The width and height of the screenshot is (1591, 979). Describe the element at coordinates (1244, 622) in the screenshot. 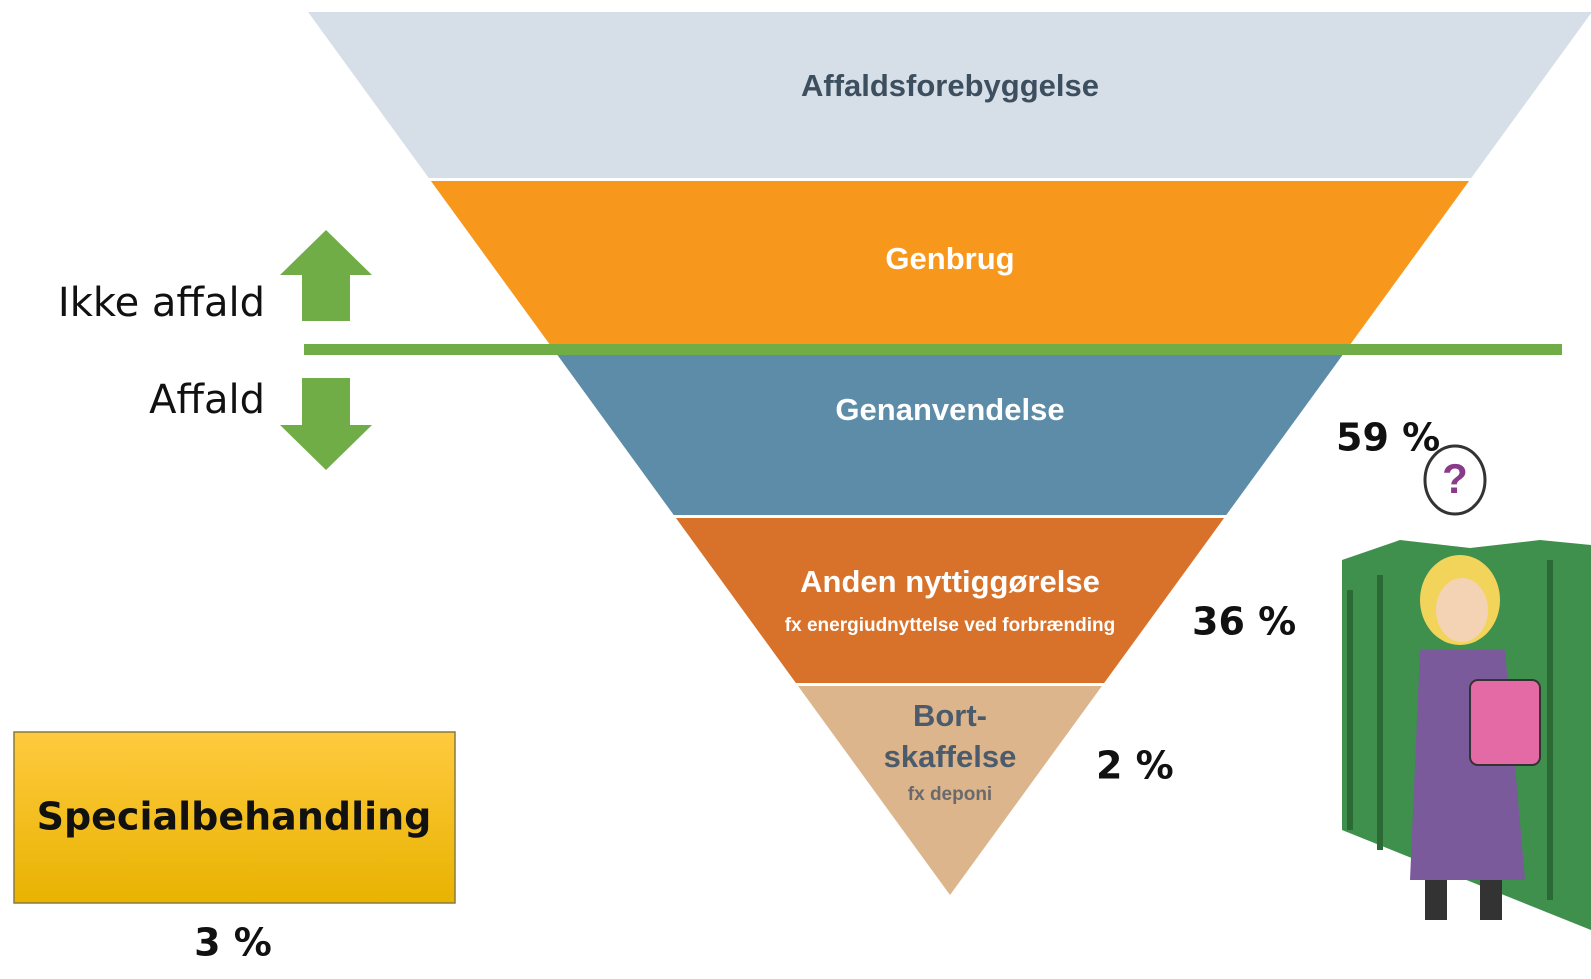

I see `share: 36 %` at that location.